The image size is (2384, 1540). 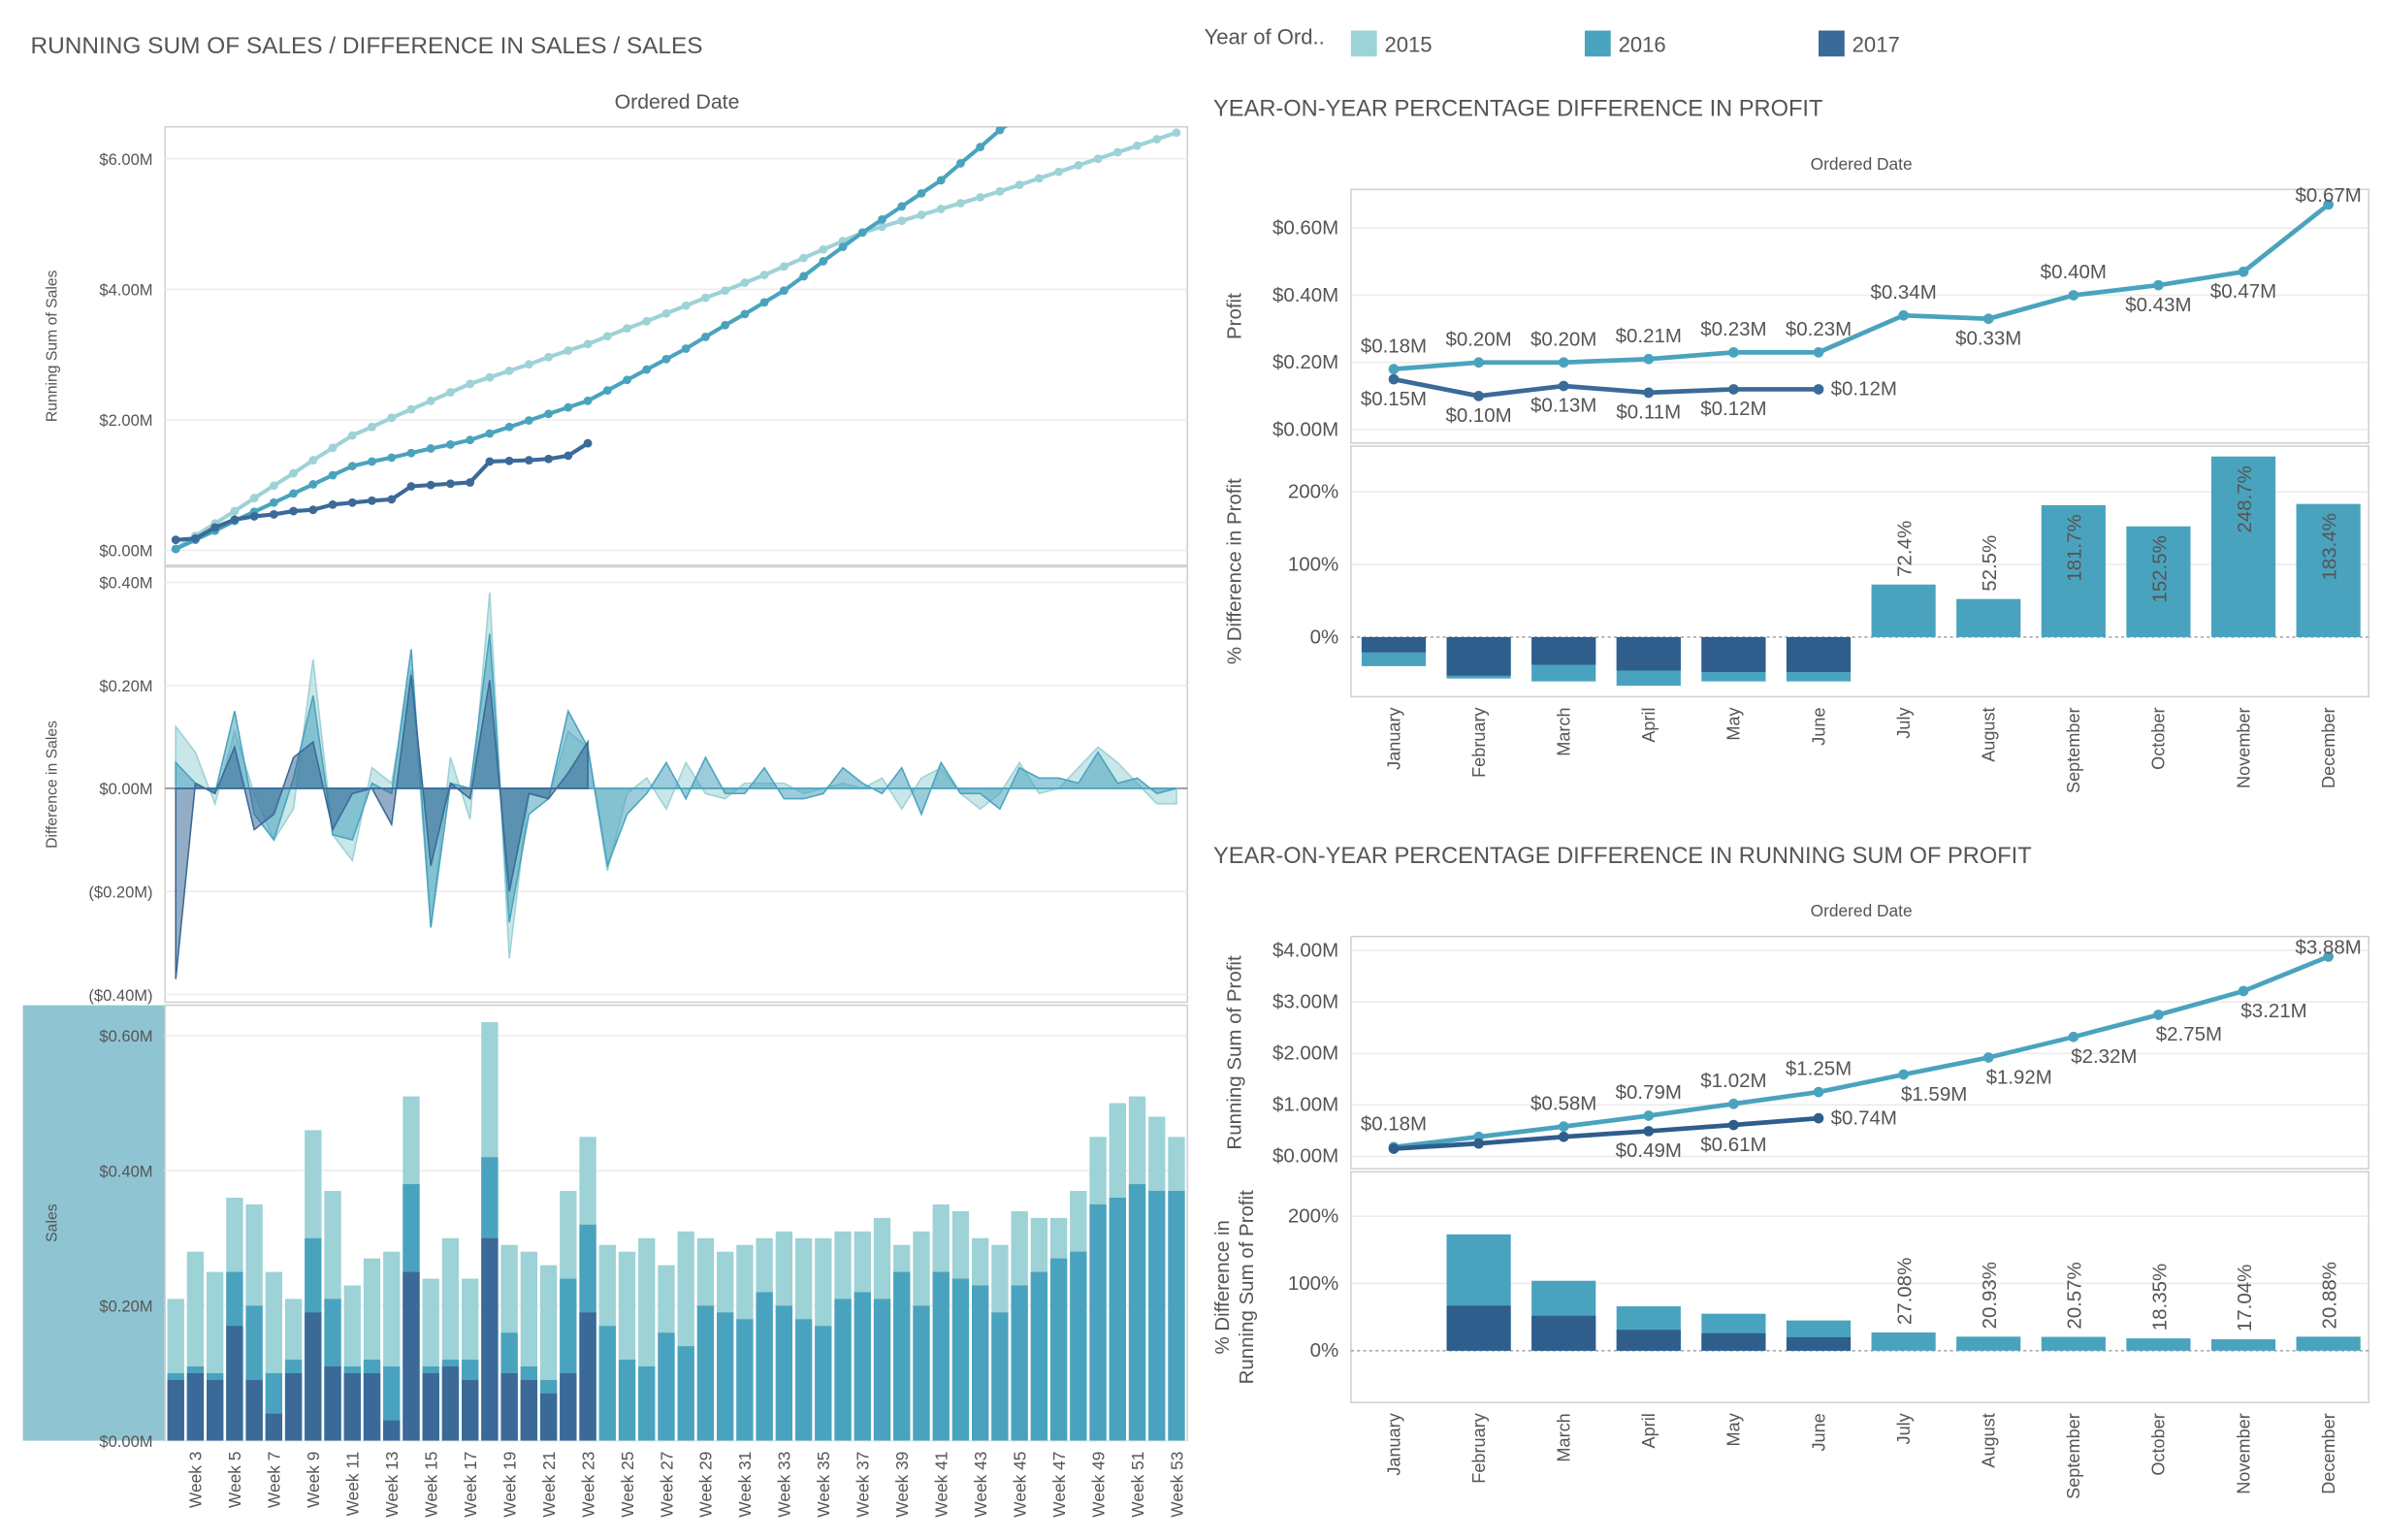 What do you see at coordinates (1733, 1145) in the screenshot?
I see `data-label: $0.61M` at bounding box center [1733, 1145].